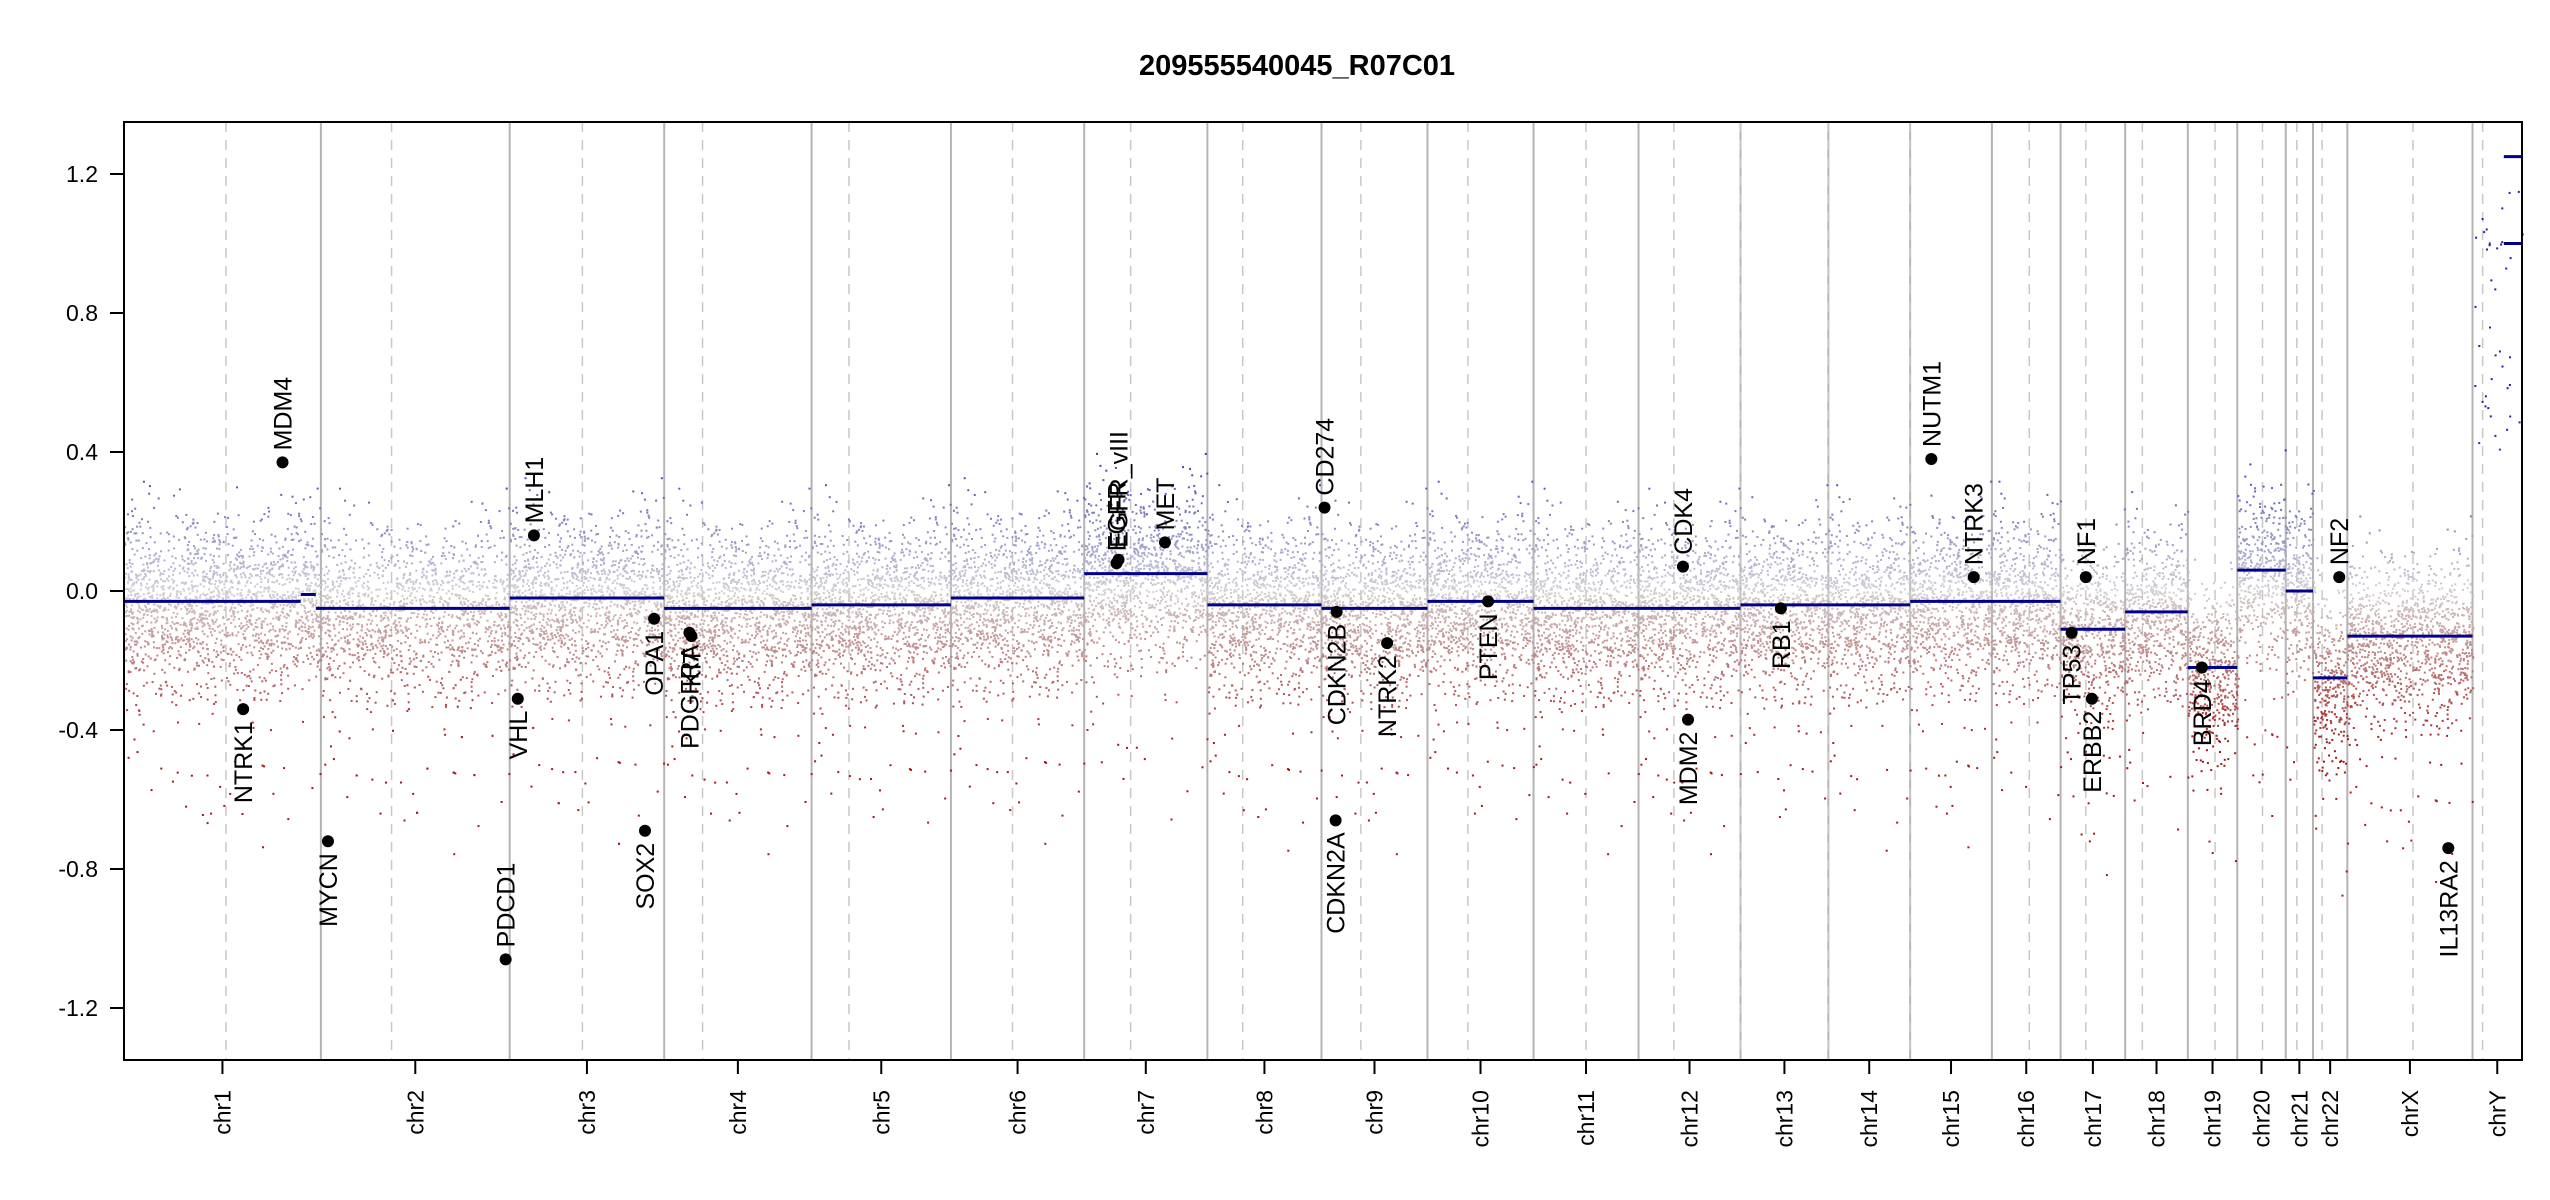 Image resolution: width=2550 pixels, height=1200 pixels. What do you see at coordinates (1146, 1112) in the screenshot?
I see `chromosome-label: chr7` at bounding box center [1146, 1112].